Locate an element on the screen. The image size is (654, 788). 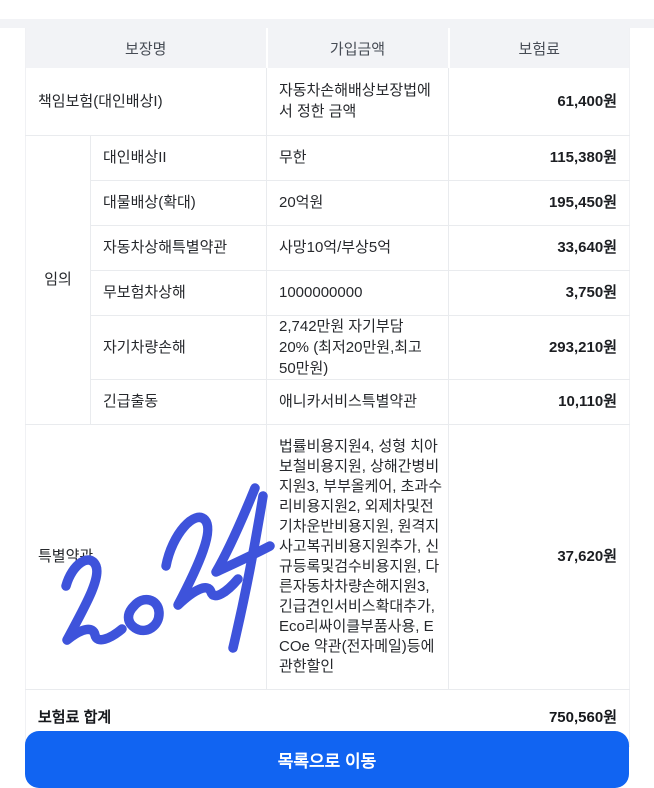
table-header-row: 보장명 가입금액 보험료 is located at coordinates (327, 48).